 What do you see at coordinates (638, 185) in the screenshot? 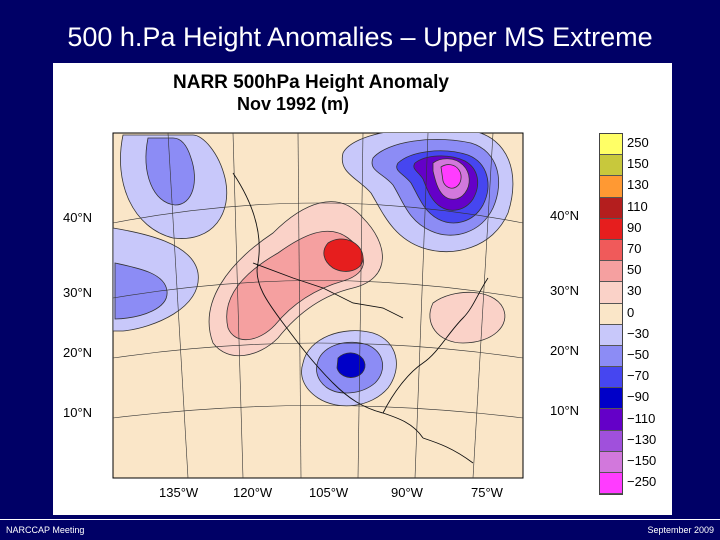
I see `legend-label: 130` at bounding box center [638, 185].